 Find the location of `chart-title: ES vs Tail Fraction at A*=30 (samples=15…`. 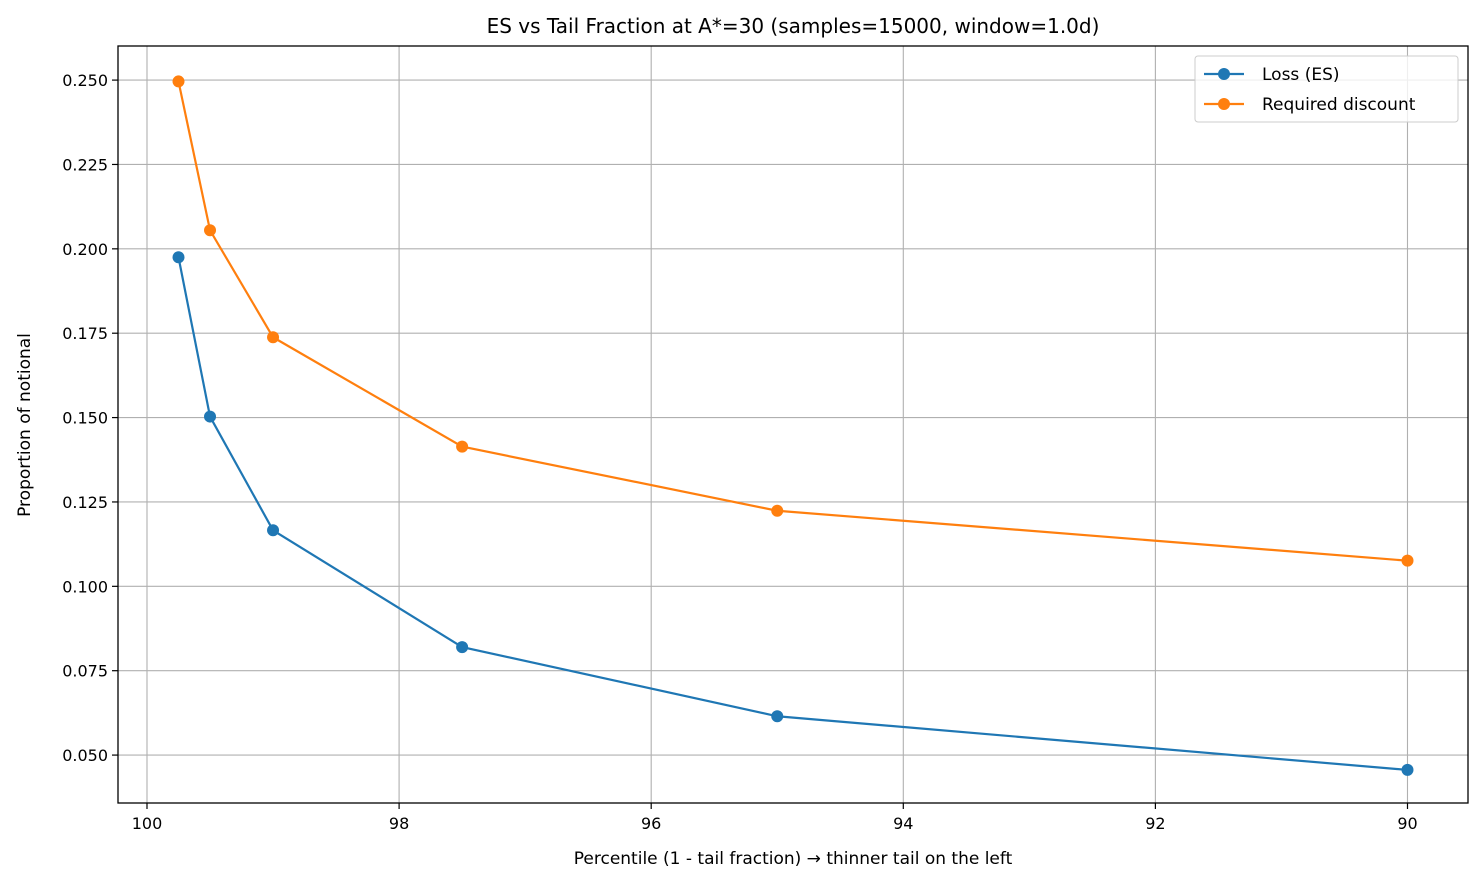

chart-title: ES vs Tail Fraction at A*=30 (samples=15… is located at coordinates (793, 26).